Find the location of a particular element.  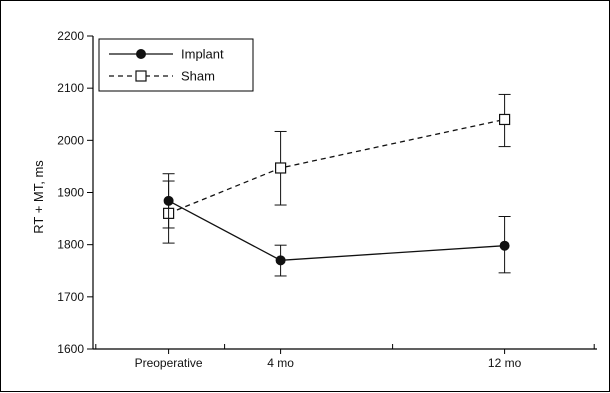

legend: Implant Sham is located at coordinates (176, 65).